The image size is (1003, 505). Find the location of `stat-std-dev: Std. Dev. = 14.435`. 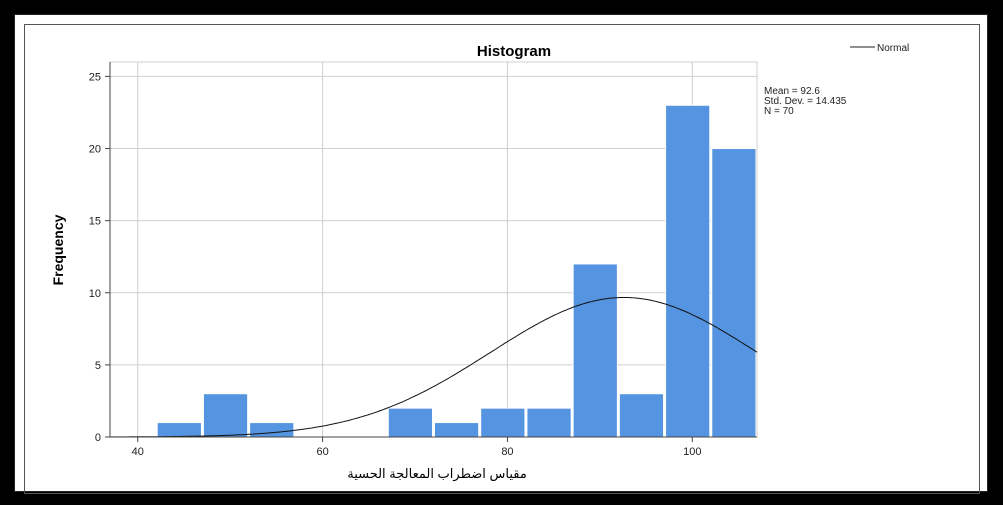

stat-std-dev: Std. Dev. = 14.435 is located at coordinates (805, 101).